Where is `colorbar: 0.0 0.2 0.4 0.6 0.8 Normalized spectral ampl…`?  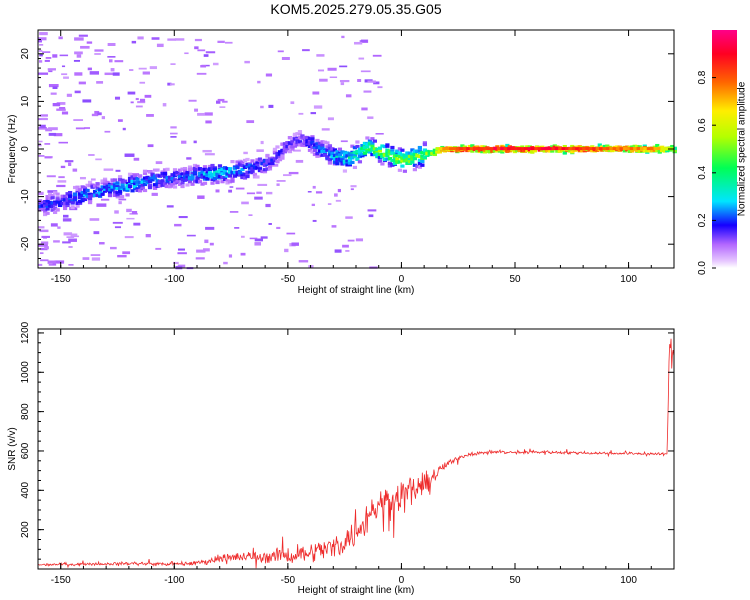 colorbar: 0.0 0.2 0.4 0.6 0.8 Normalized spectral ampl… is located at coordinates (722, 152).